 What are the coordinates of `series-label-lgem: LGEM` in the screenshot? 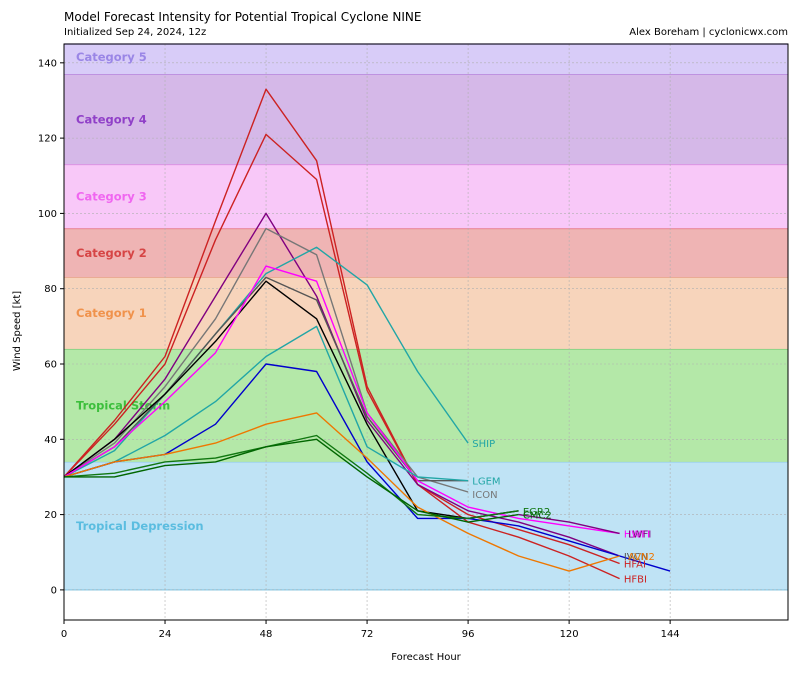 It's located at (486, 482).